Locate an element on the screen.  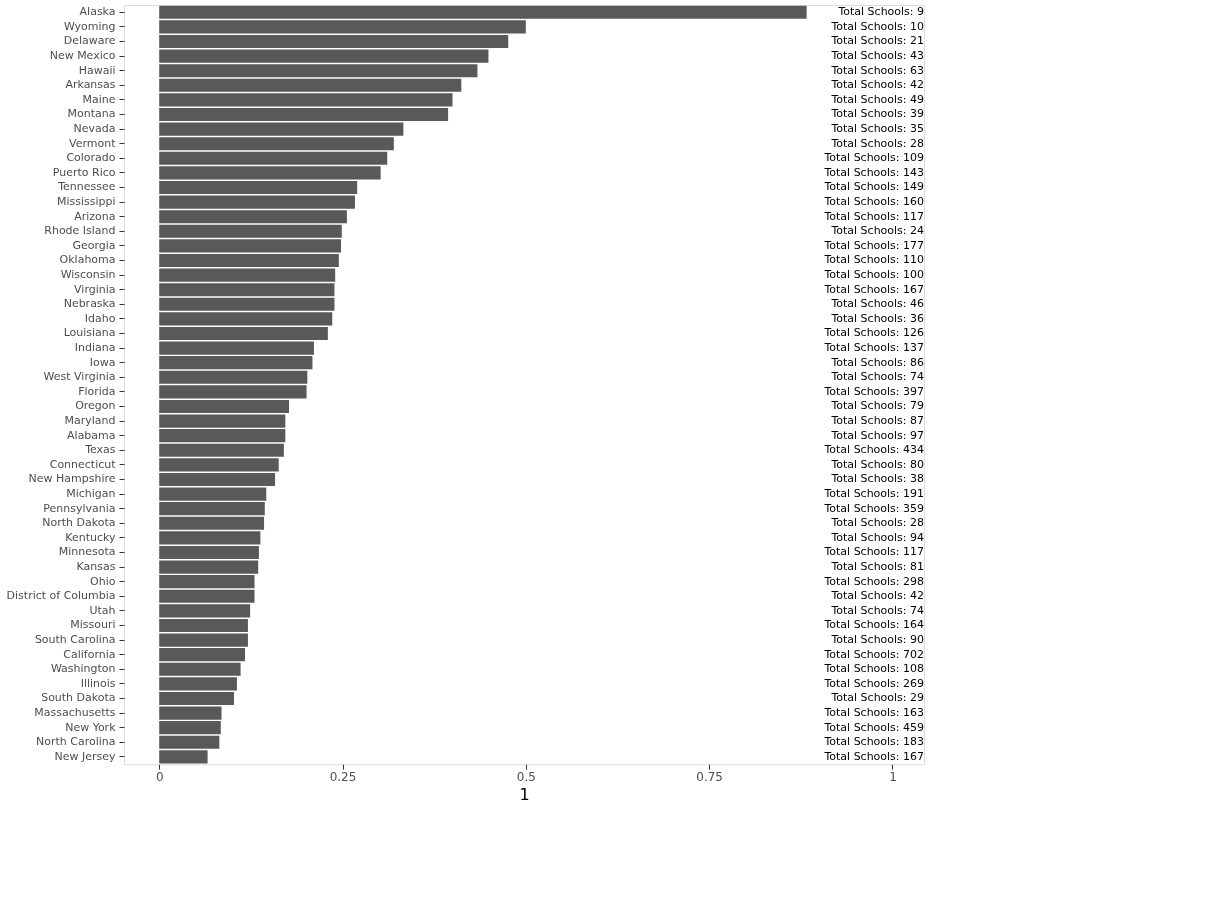
y-tick-label: Pennsylvania is located at coordinates (79, 508).